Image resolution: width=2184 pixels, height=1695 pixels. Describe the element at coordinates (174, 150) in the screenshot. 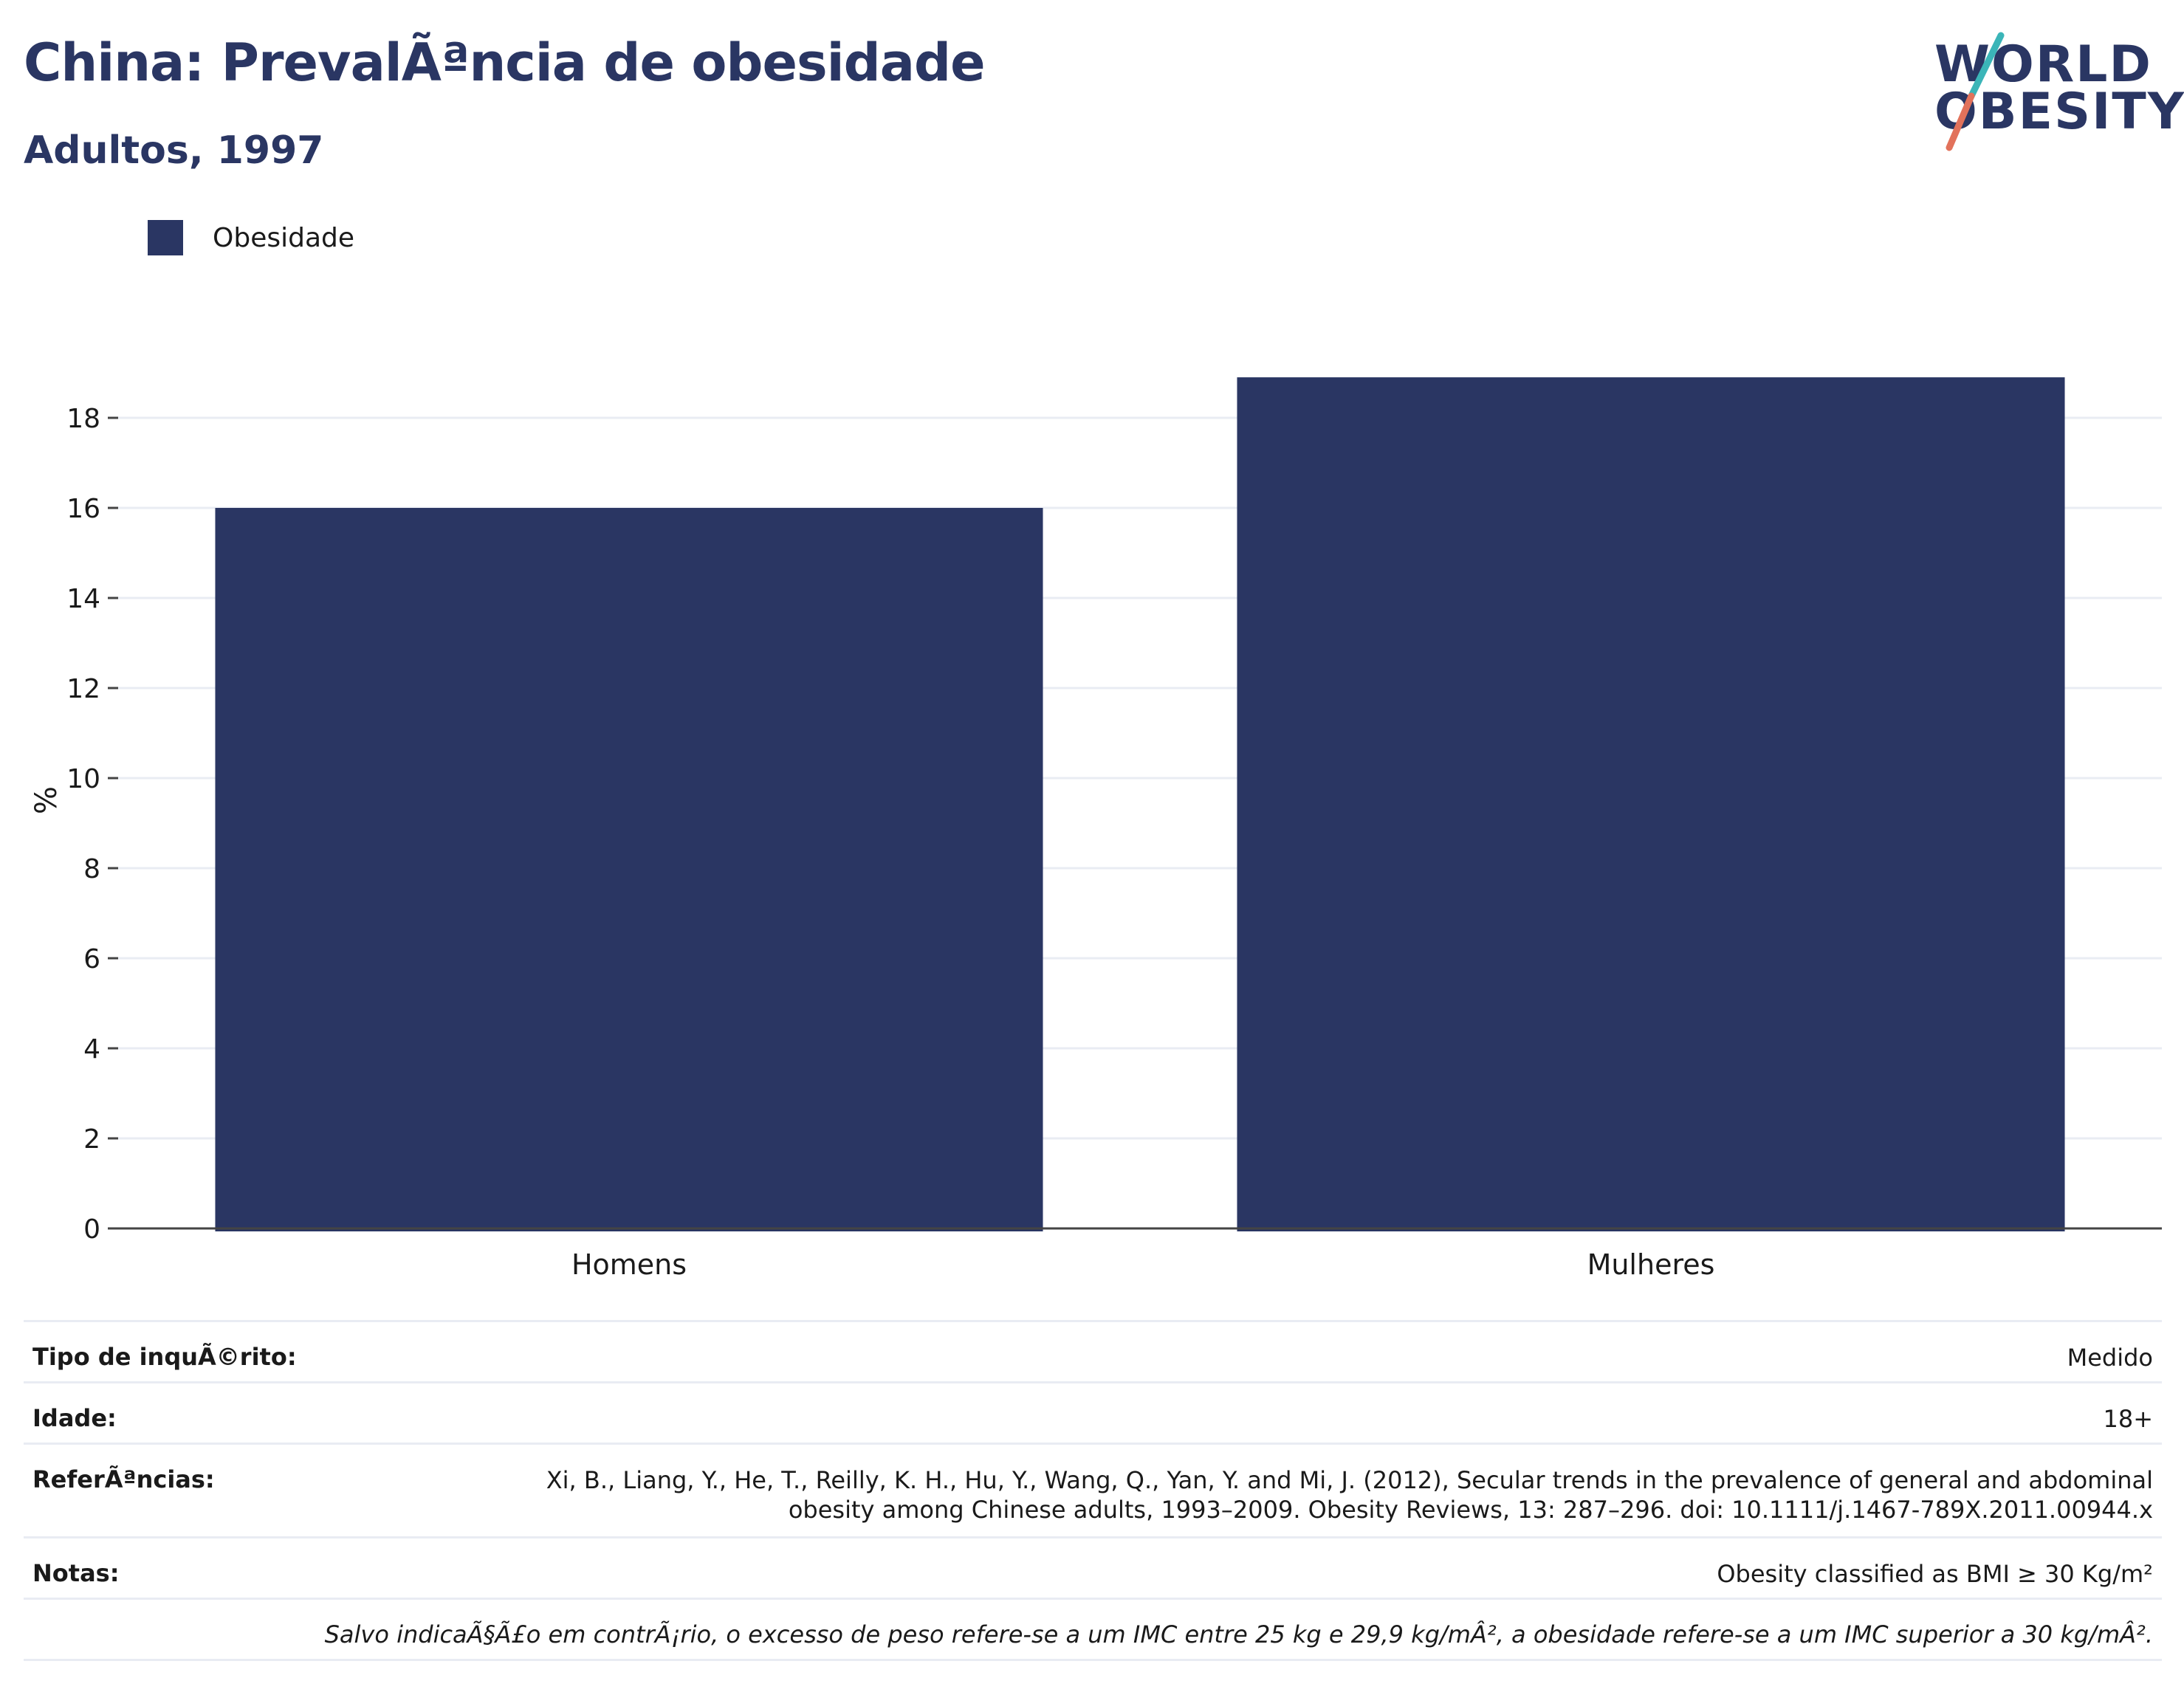

I see `chart-subtitle: Adultos, 1997` at that location.